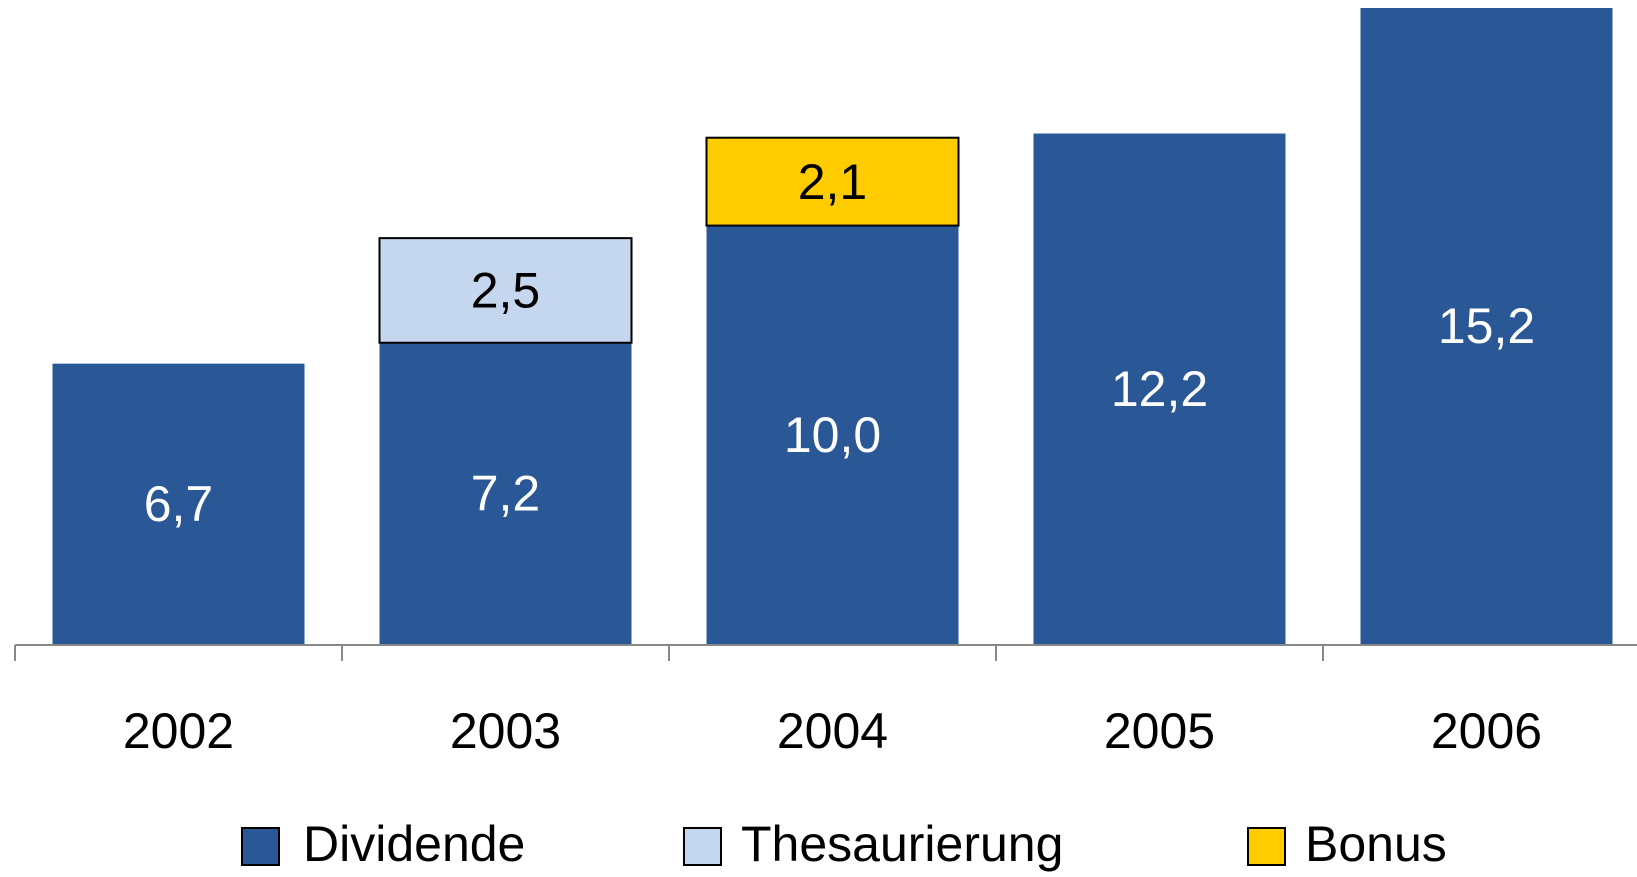 Image resolution: width=1637 pixels, height=877 pixels. I want to click on x-tick-label: 2006, so click(1486, 731).